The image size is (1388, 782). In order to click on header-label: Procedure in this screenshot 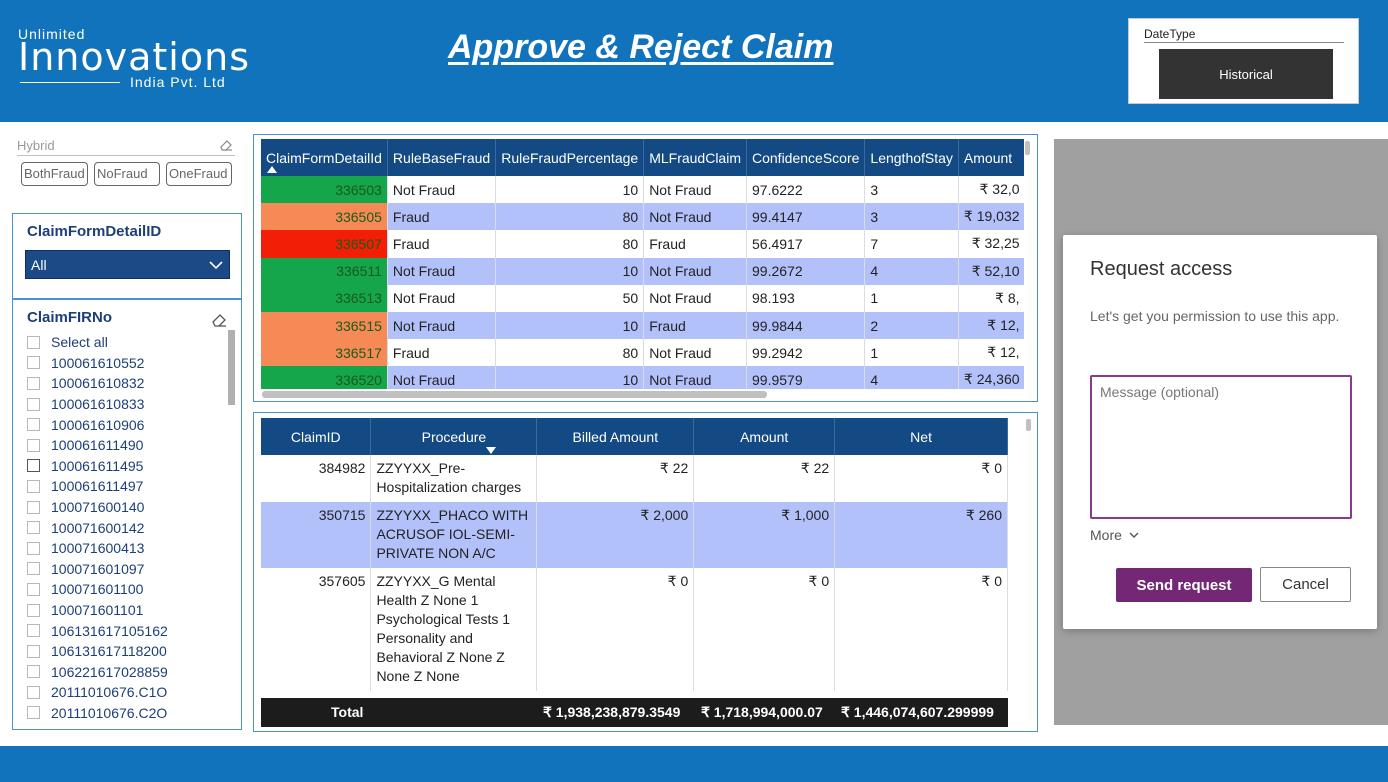, I will do `click(454, 436)`.